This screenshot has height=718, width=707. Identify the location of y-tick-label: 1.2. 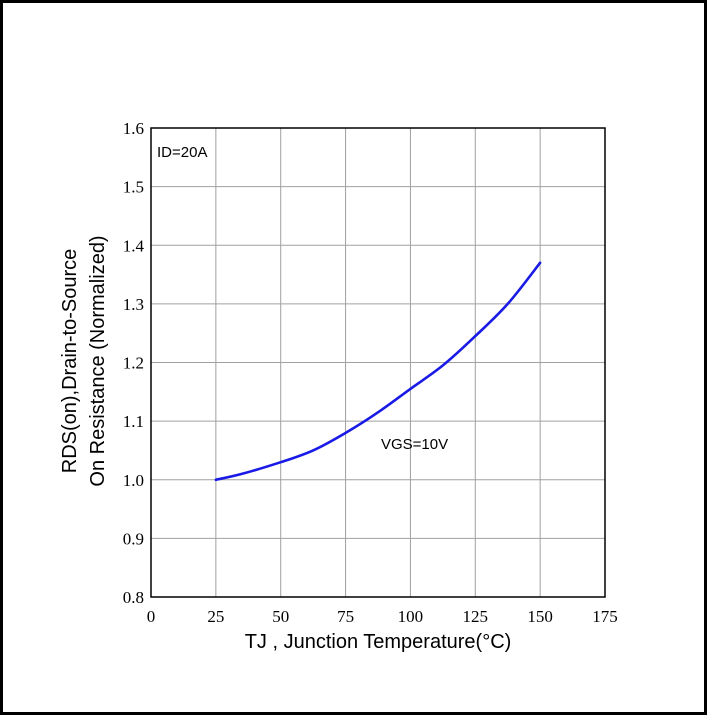
(133, 363).